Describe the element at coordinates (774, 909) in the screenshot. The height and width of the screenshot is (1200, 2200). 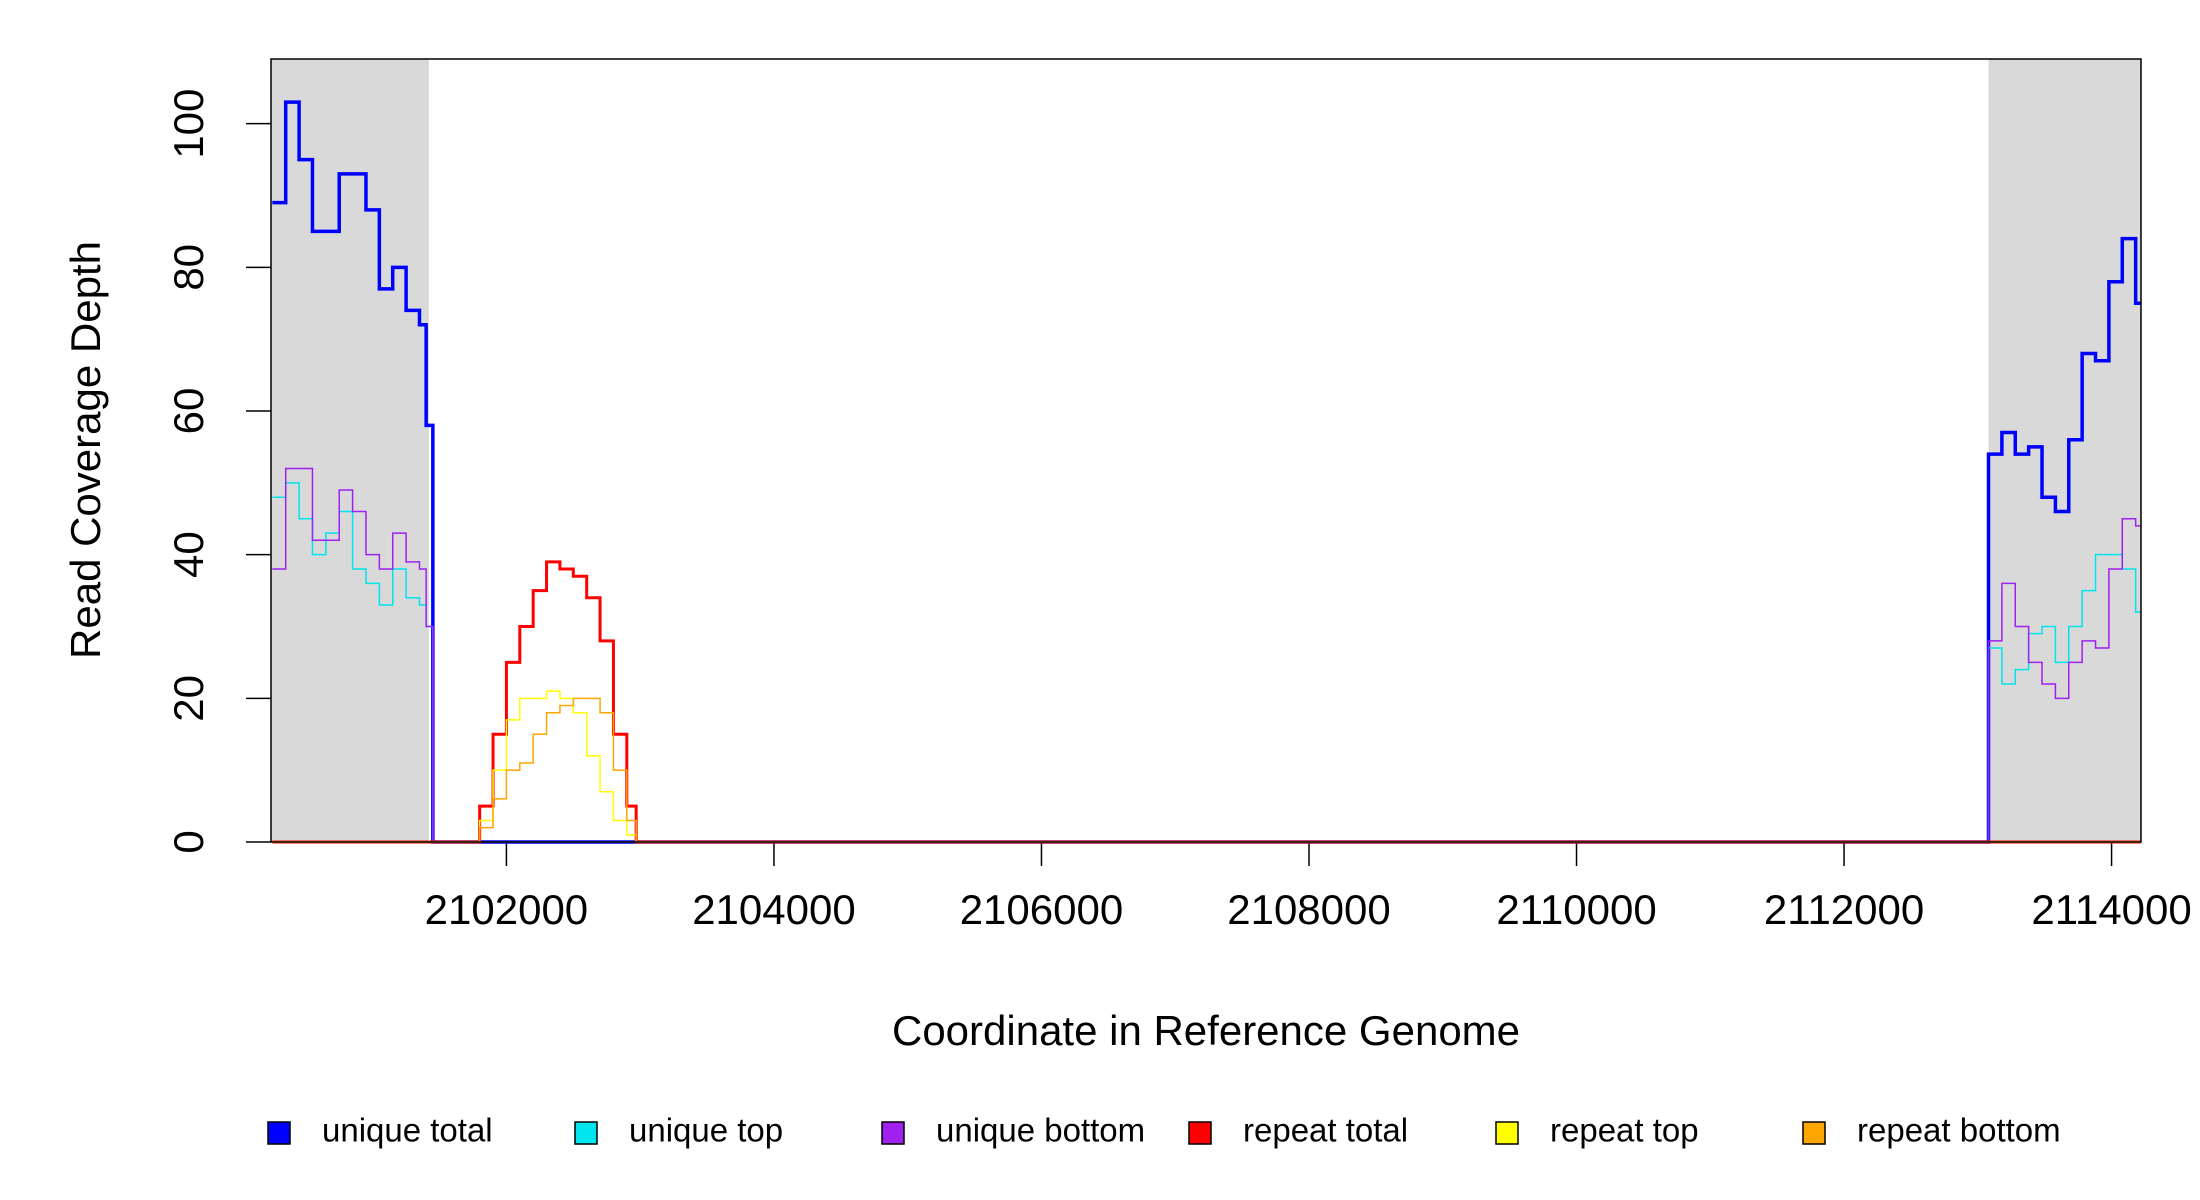
I see `x-tick-label: 2104000` at that location.